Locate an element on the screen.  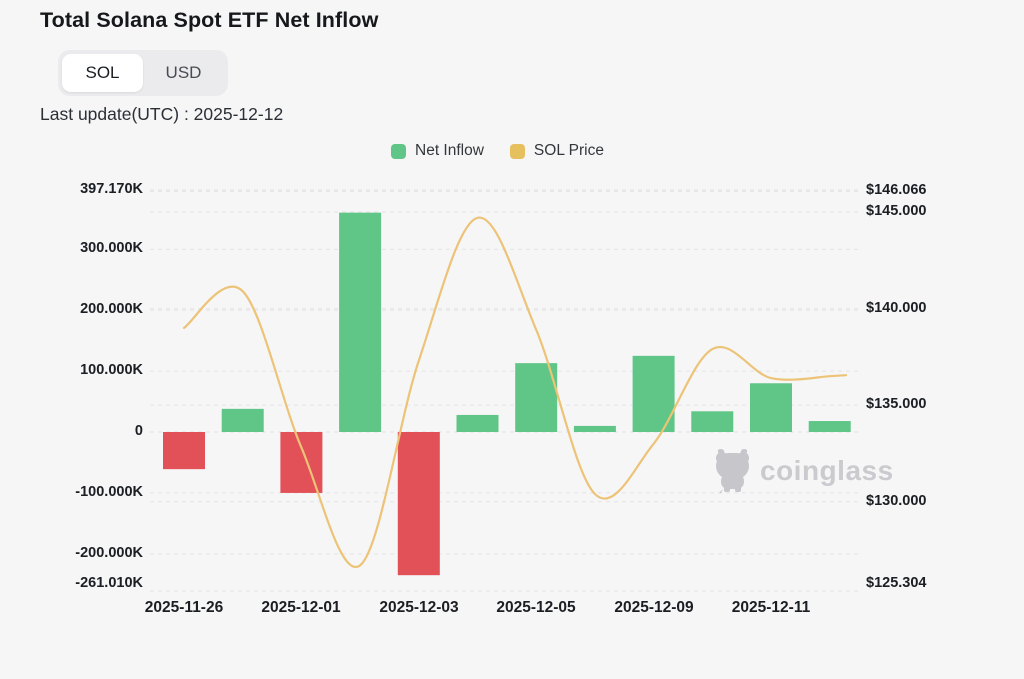
left-axis-tick-100.000K: 100.000K is located at coordinates (111, 370).